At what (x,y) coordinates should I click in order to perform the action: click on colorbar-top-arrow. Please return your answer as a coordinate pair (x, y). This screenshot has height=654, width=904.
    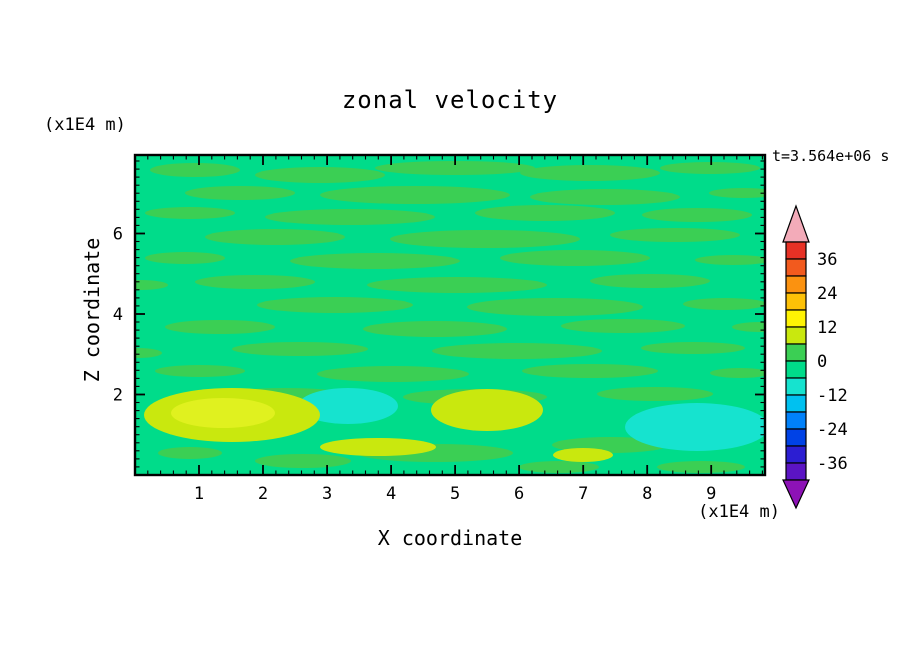
    Looking at the image, I should click on (796, 223).